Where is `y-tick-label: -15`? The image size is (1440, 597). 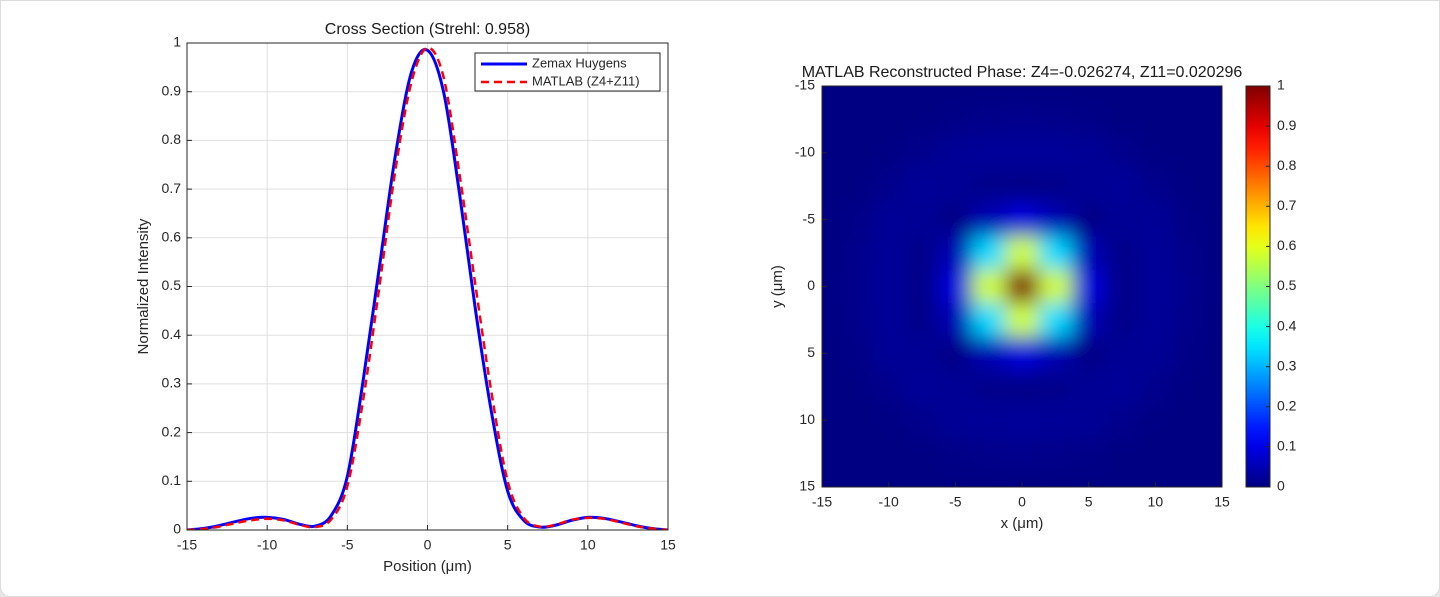 y-tick-label: -15 is located at coordinates (805, 85).